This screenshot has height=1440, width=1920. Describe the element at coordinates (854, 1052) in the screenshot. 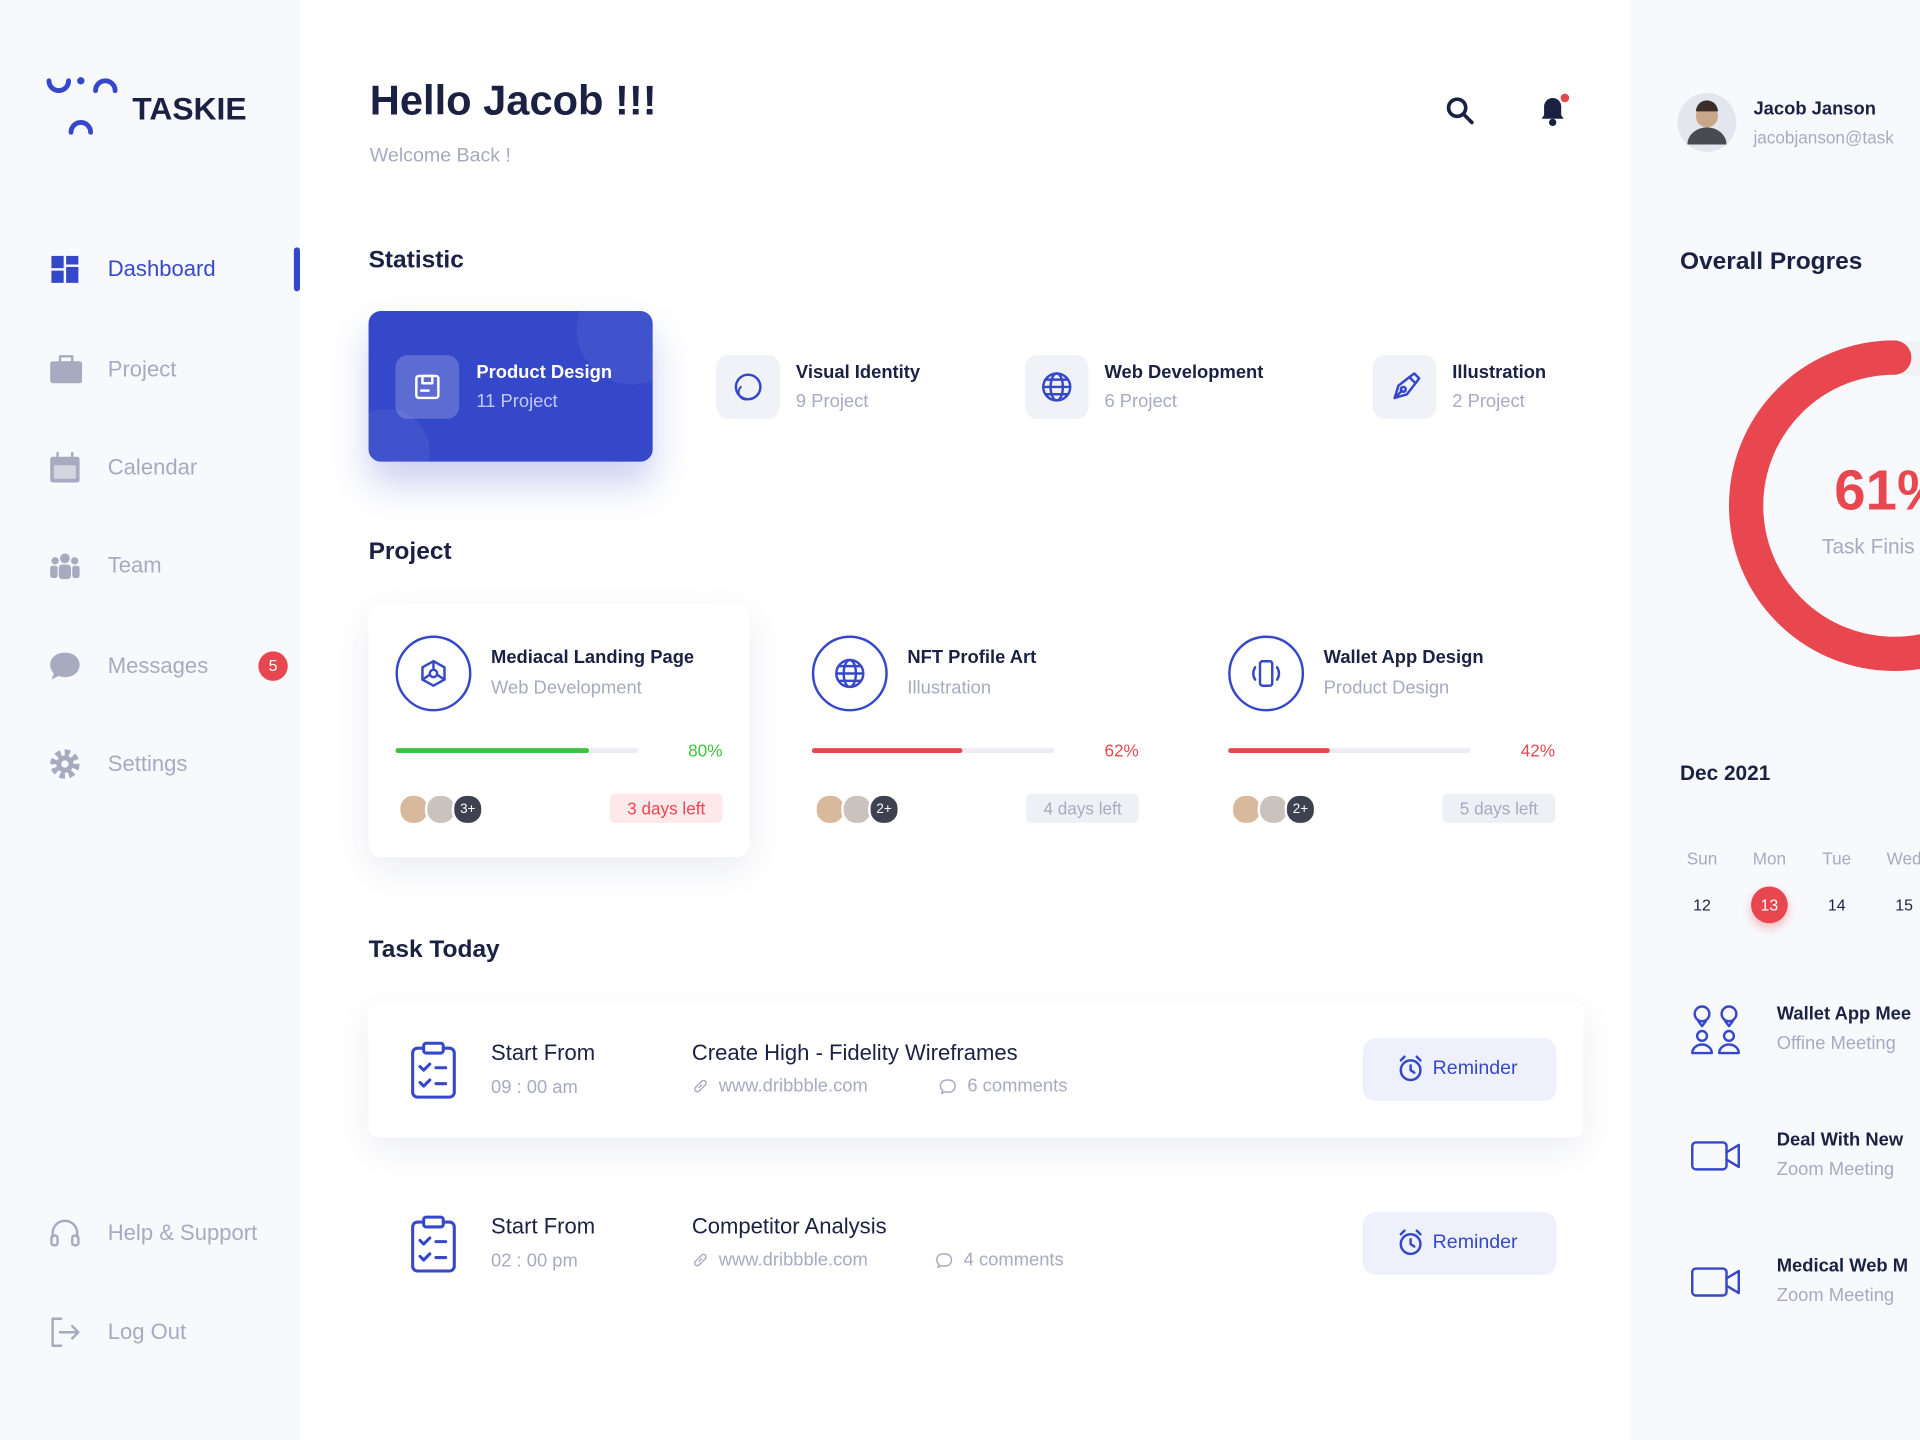

I see `task-name: Create High - Fidelity Wireframes` at that location.